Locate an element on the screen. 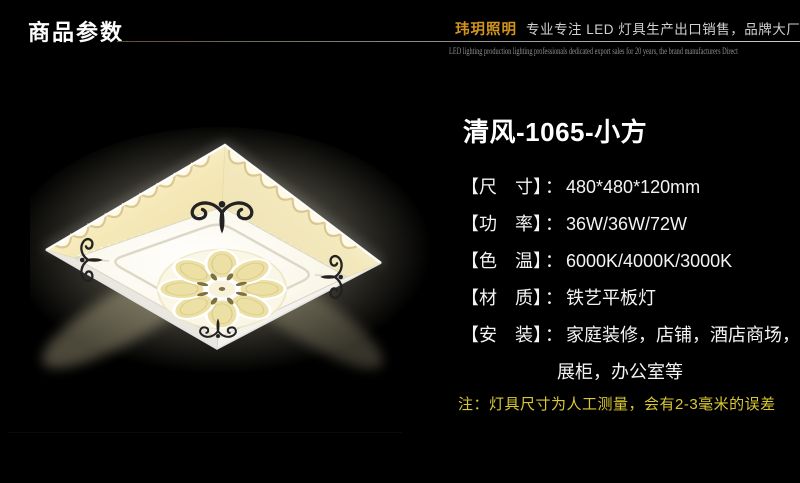 Image resolution: width=800 pixels, height=483 pixels. spec-value: 家庭装修，店铺，酒店商场， is located at coordinates (683, 335).